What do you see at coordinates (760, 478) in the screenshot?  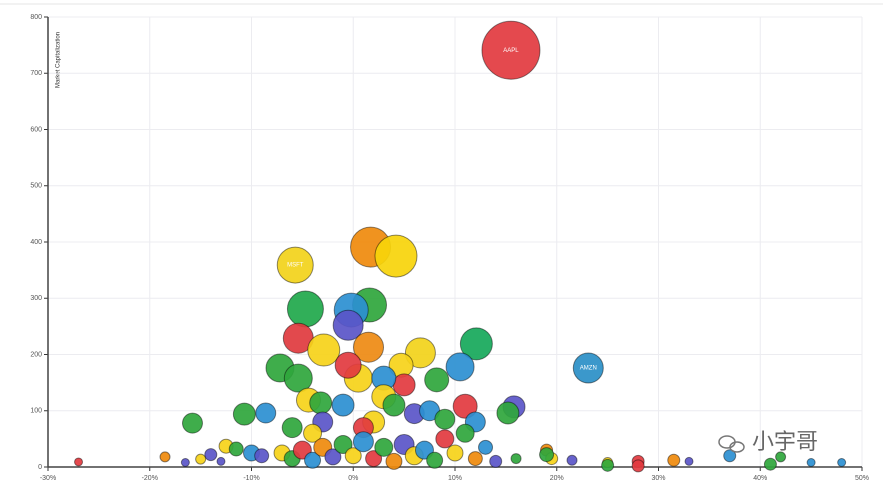 I see `x-tick-label: 40%` at bounding box center [760, 478].